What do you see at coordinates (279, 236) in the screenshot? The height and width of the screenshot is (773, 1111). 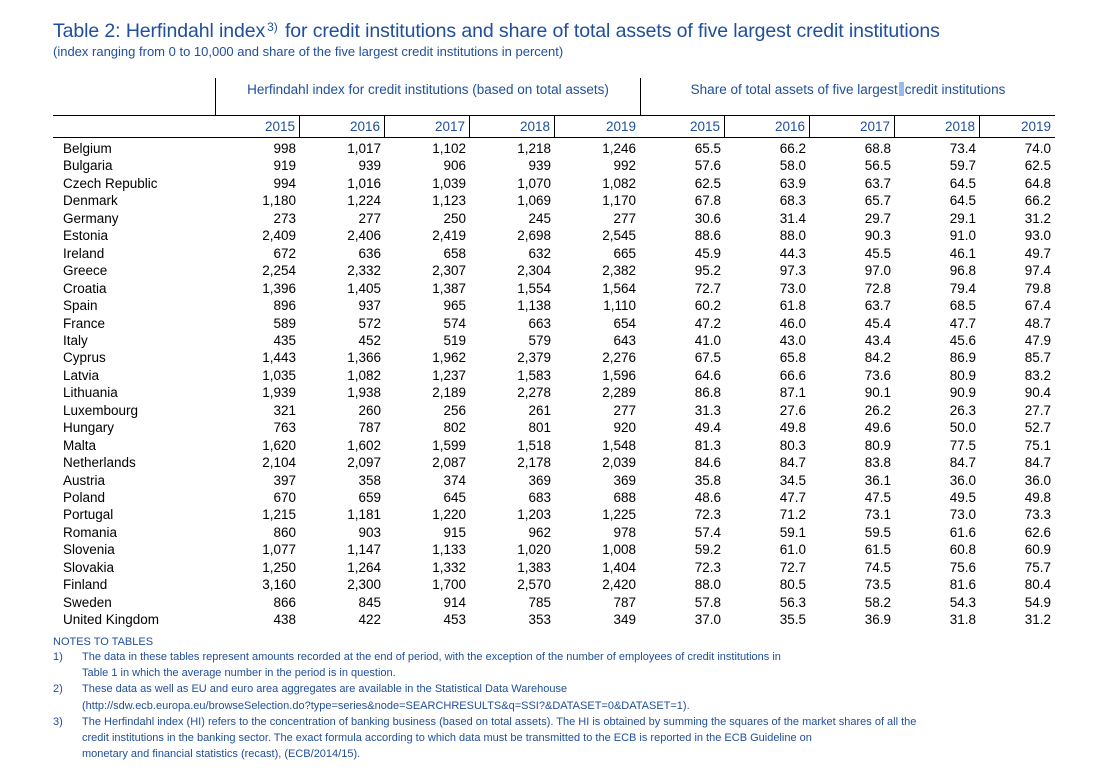 I see `herfindahl-value: 2,409` at bounding box center [279, 236].